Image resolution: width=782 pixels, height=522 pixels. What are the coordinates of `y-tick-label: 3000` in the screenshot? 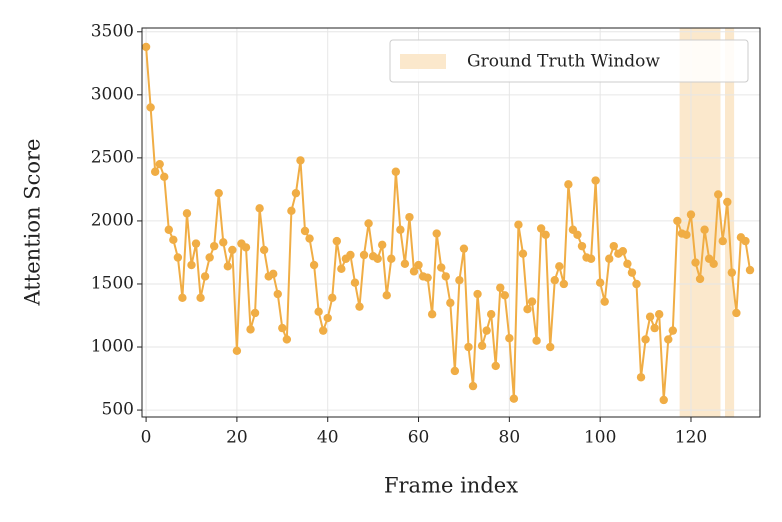 It's located at (112, 94).